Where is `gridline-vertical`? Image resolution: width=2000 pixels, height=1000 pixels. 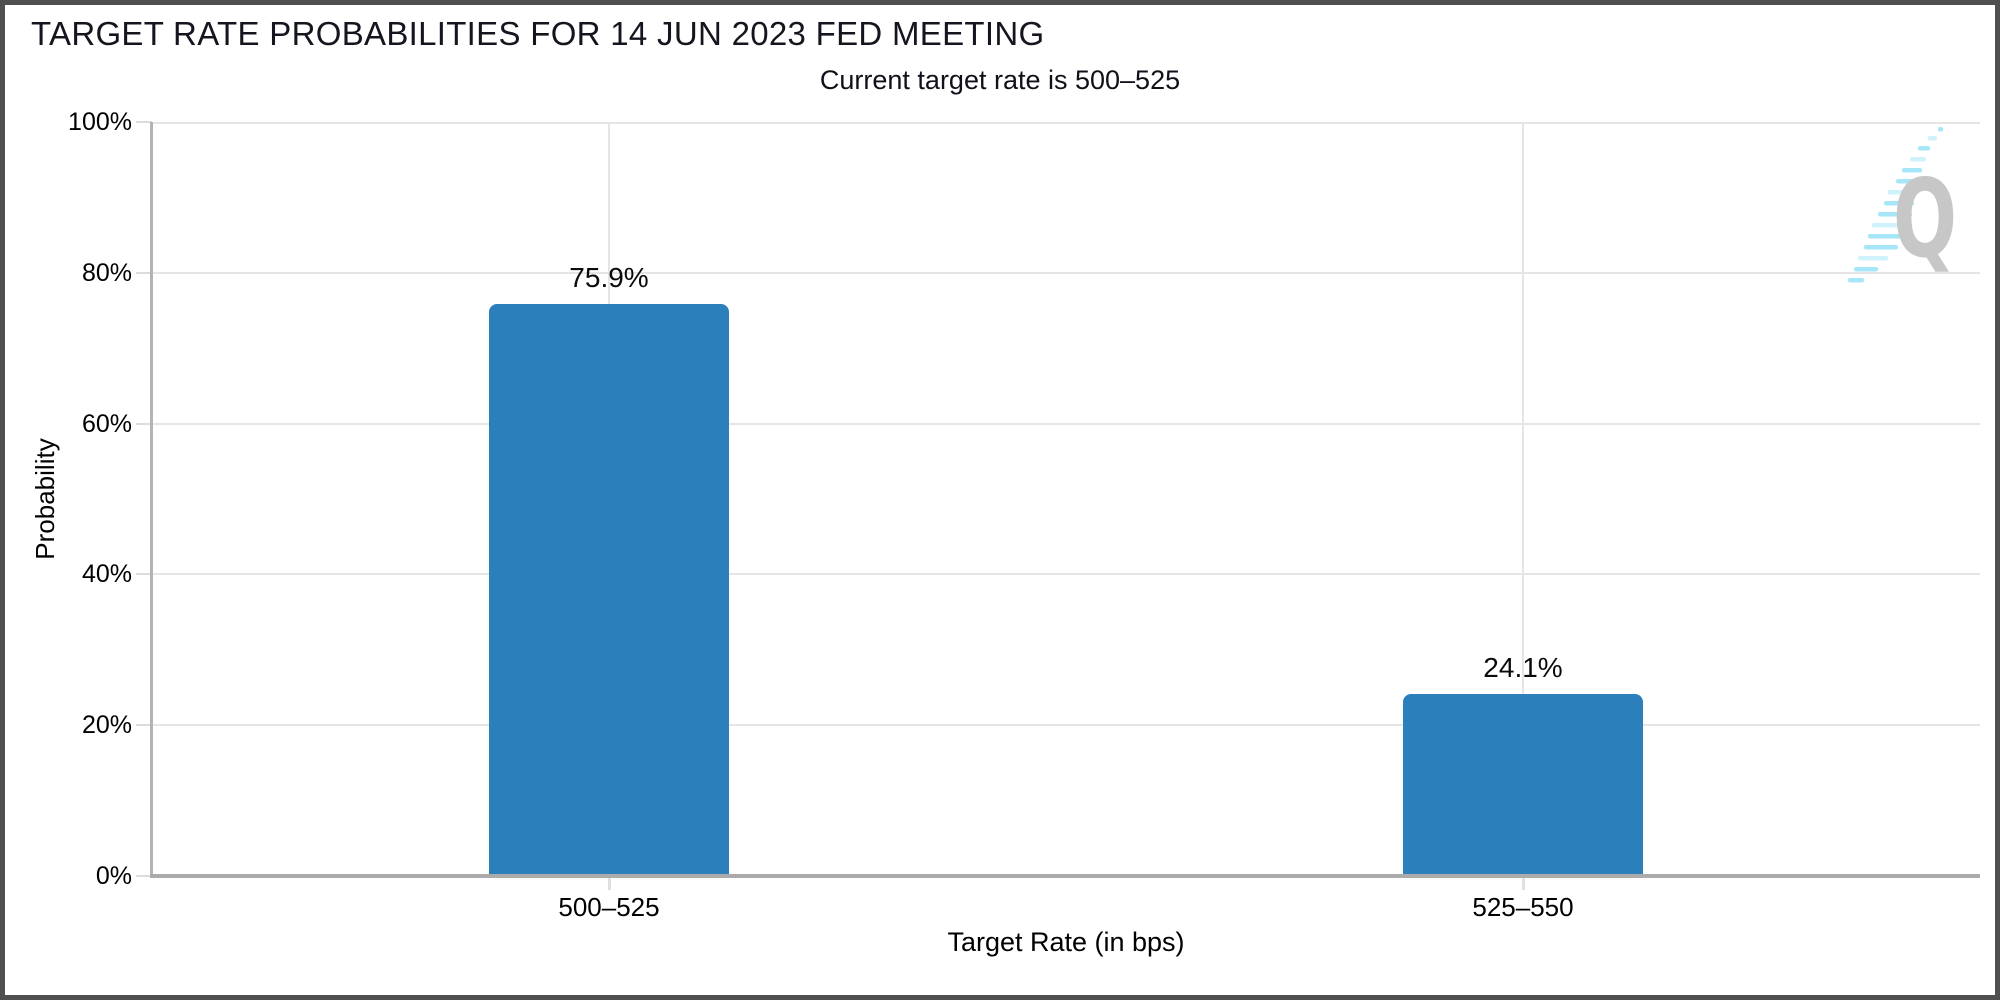
gridline-vertical is located at coordinates (1523, 499).